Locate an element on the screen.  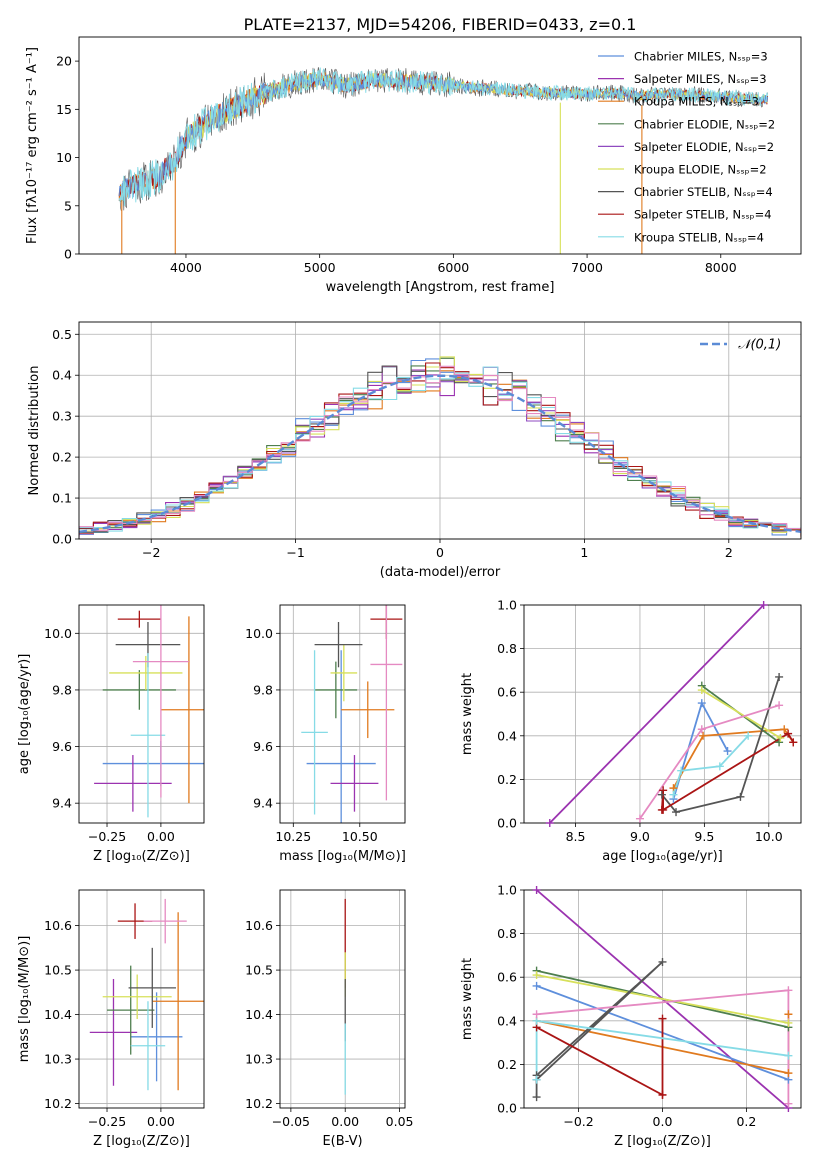
y-tick-label: 15 is located at coordinates (64, 109).